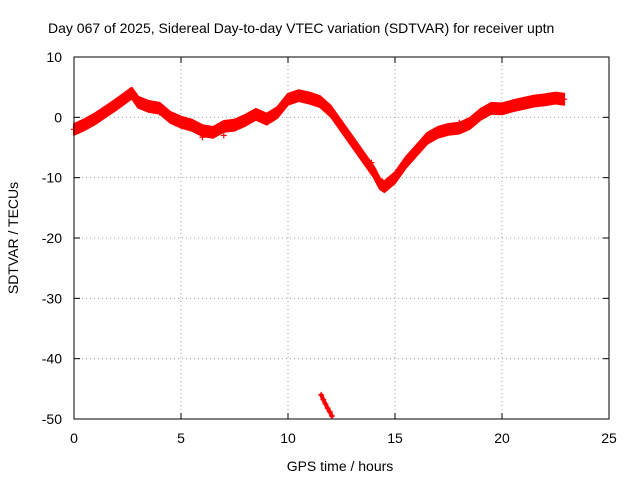  What do you see at coordinates (52, 178) in the screenshot?
I see `y-tick-label: -10` at bounding box center [52, 178].